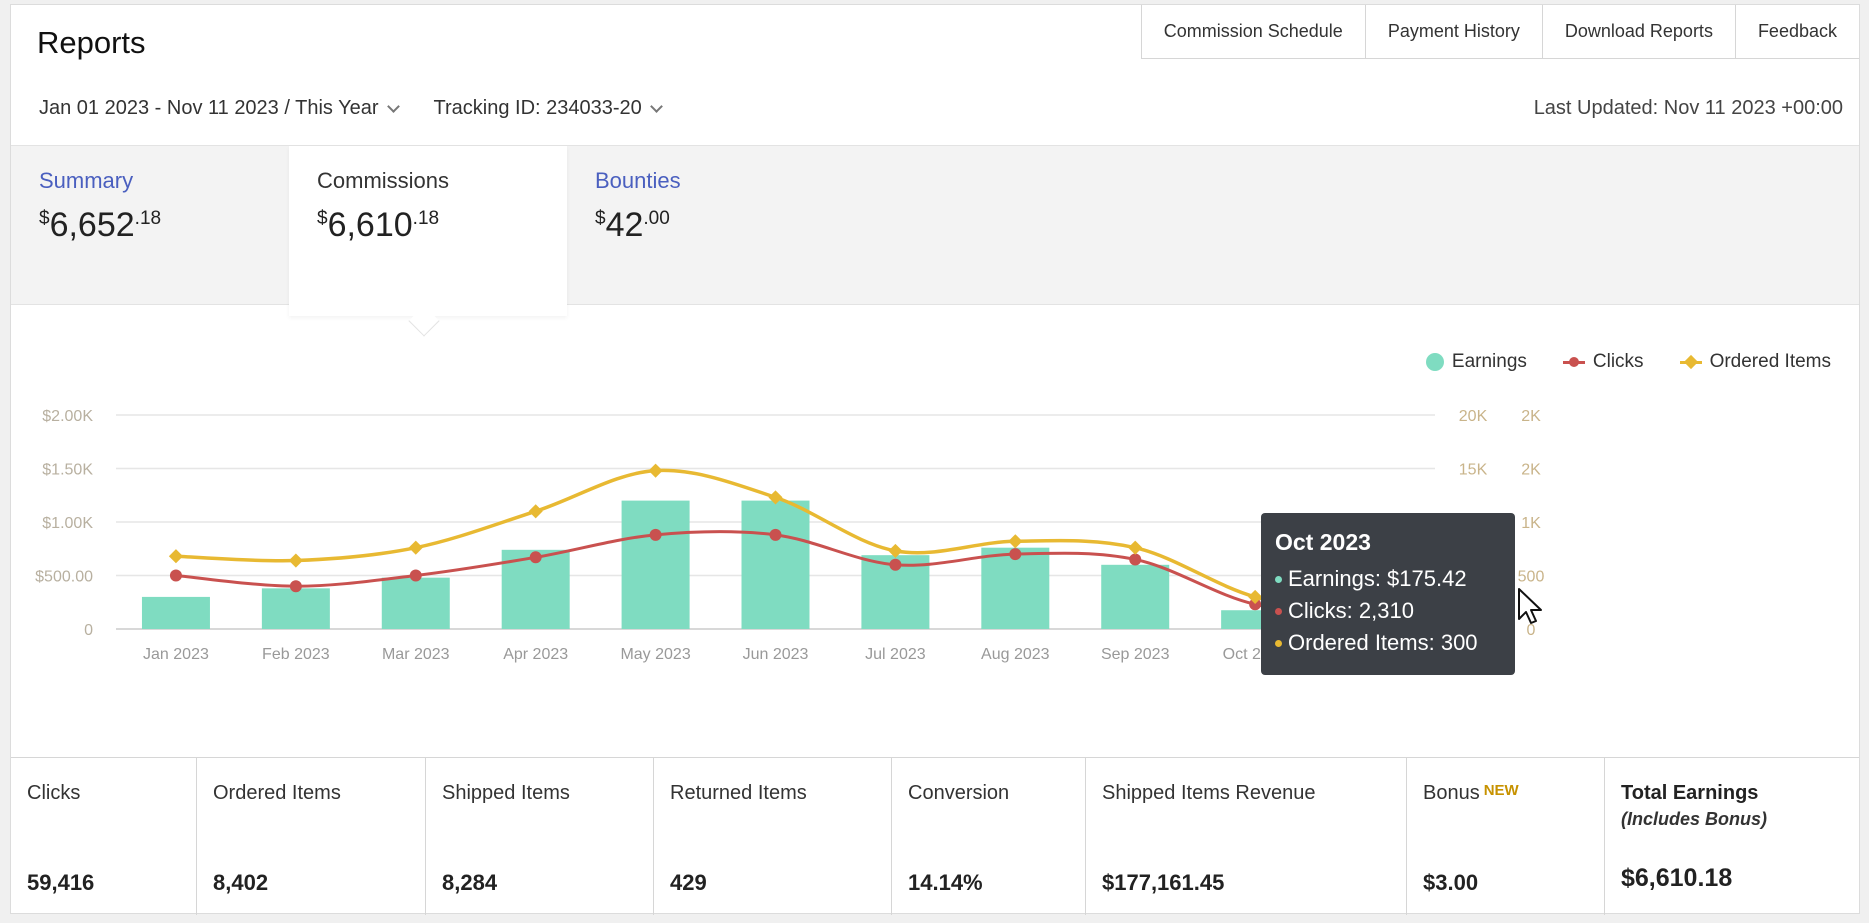 This screenshot has width=1869, height=923. Describe the element at coordinates (1451, 882) in the screenshot. I see `stat-bonus-value: $3.00` at that location.